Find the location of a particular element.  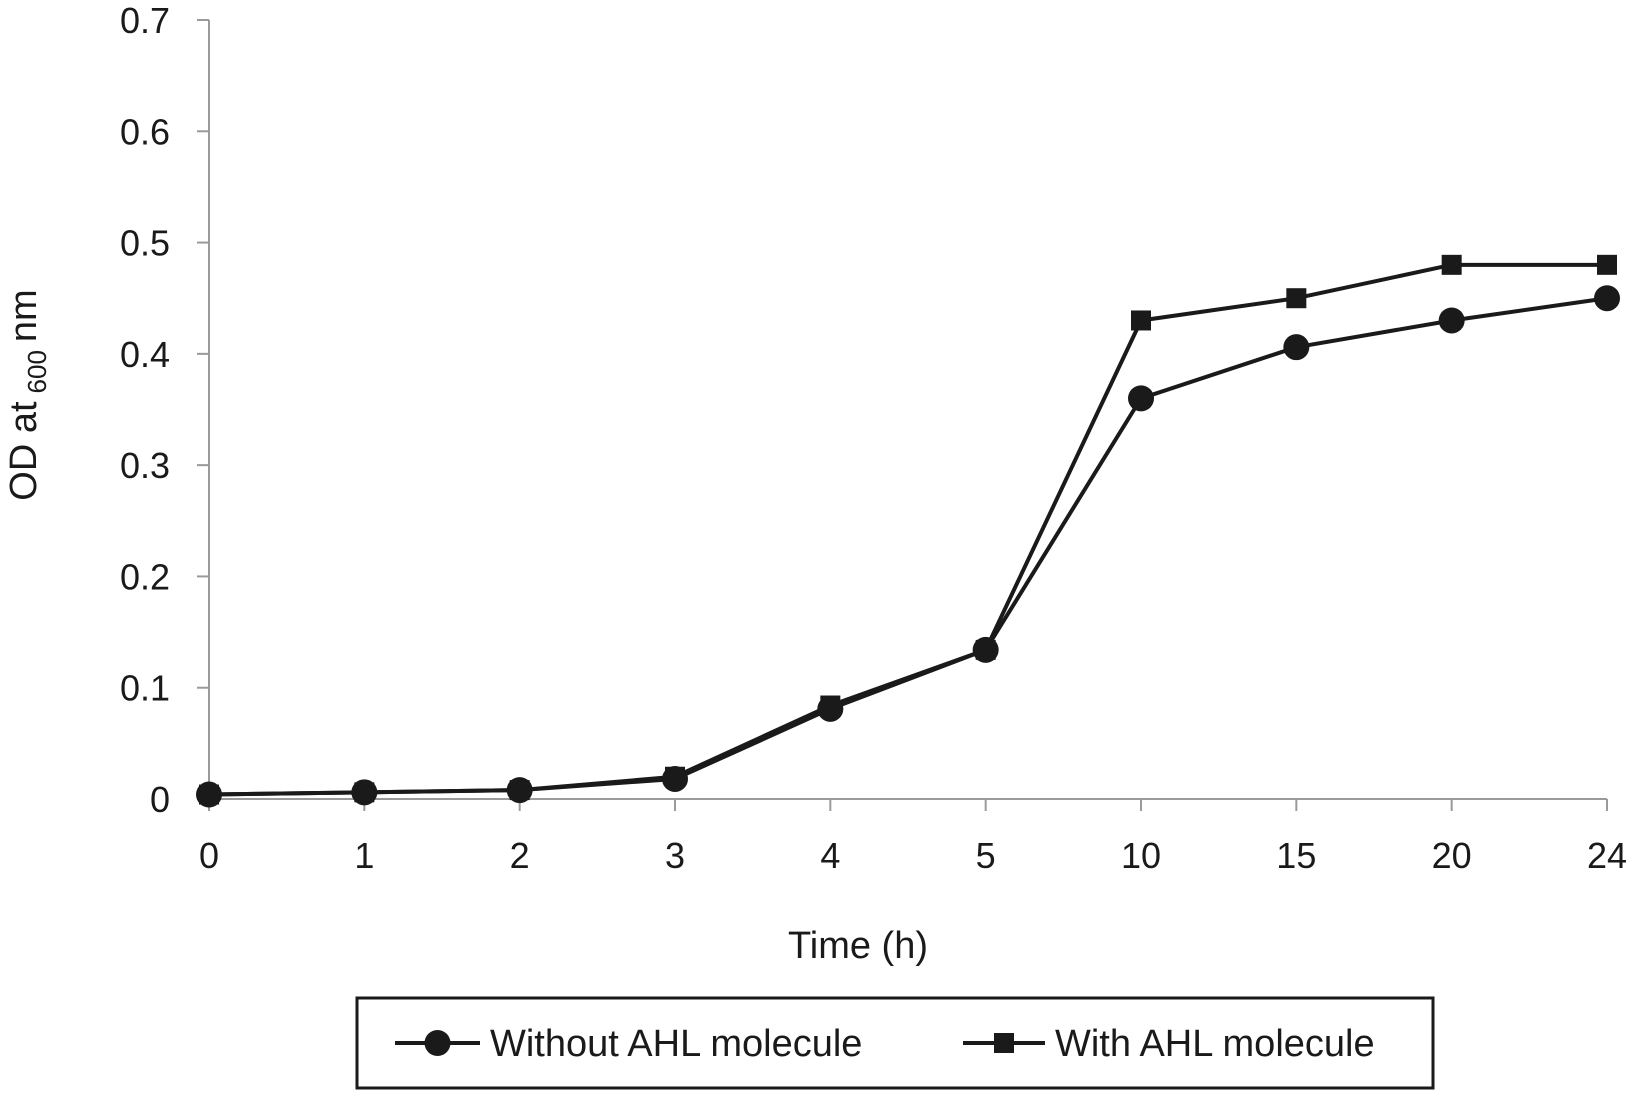

y-tick-label: 0.4 is located at coordinates (145, 354).